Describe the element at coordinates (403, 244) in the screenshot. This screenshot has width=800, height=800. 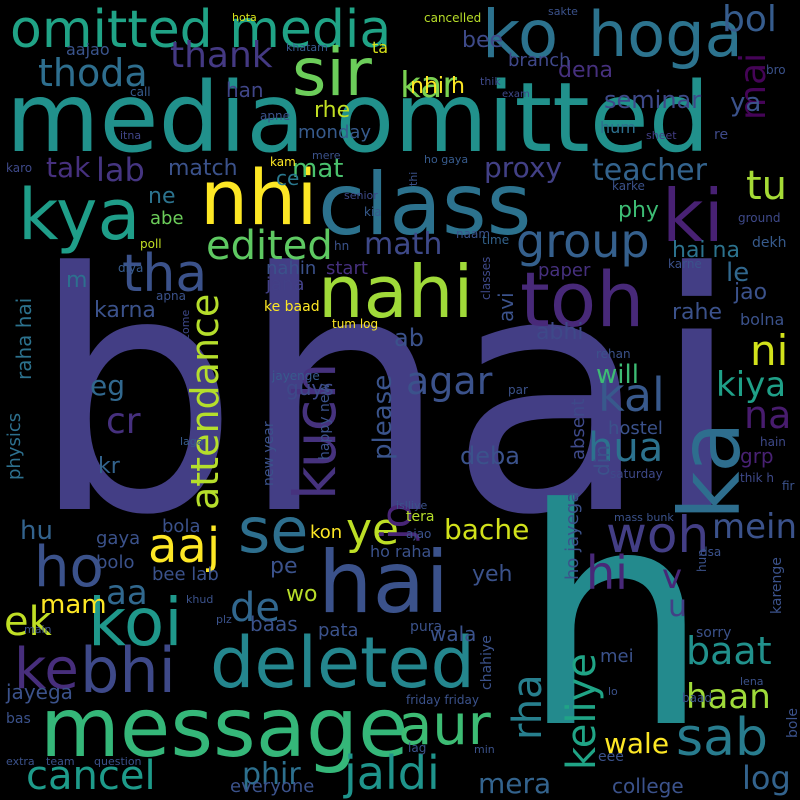
I see `word-math: math` at that location.